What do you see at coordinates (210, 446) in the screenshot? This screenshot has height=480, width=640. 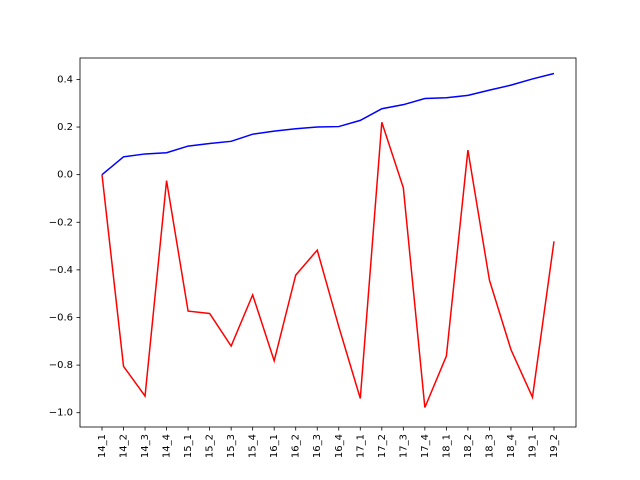 I see `x-tick-label: 15_2` at bounding box center [210, 446].